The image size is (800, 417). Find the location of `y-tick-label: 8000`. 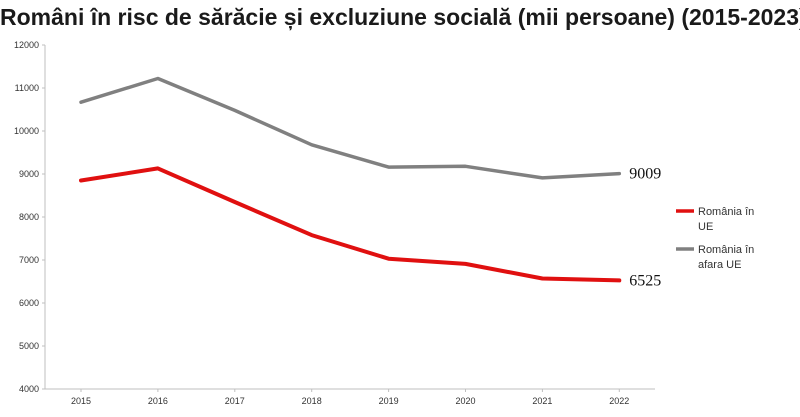

y-tick-label: 8000 is located at coordinates (29, 217).